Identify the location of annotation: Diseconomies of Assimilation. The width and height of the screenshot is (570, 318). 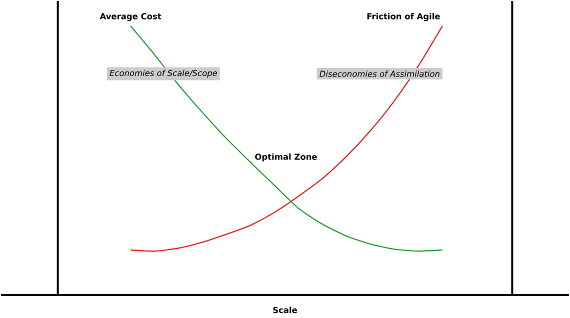
(380, 73).